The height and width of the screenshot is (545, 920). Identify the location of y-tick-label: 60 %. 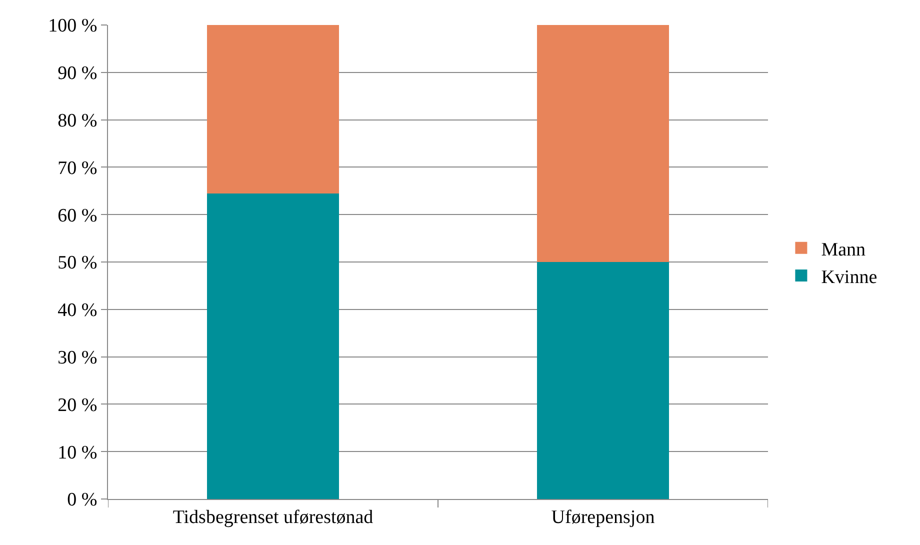
(78, 215).